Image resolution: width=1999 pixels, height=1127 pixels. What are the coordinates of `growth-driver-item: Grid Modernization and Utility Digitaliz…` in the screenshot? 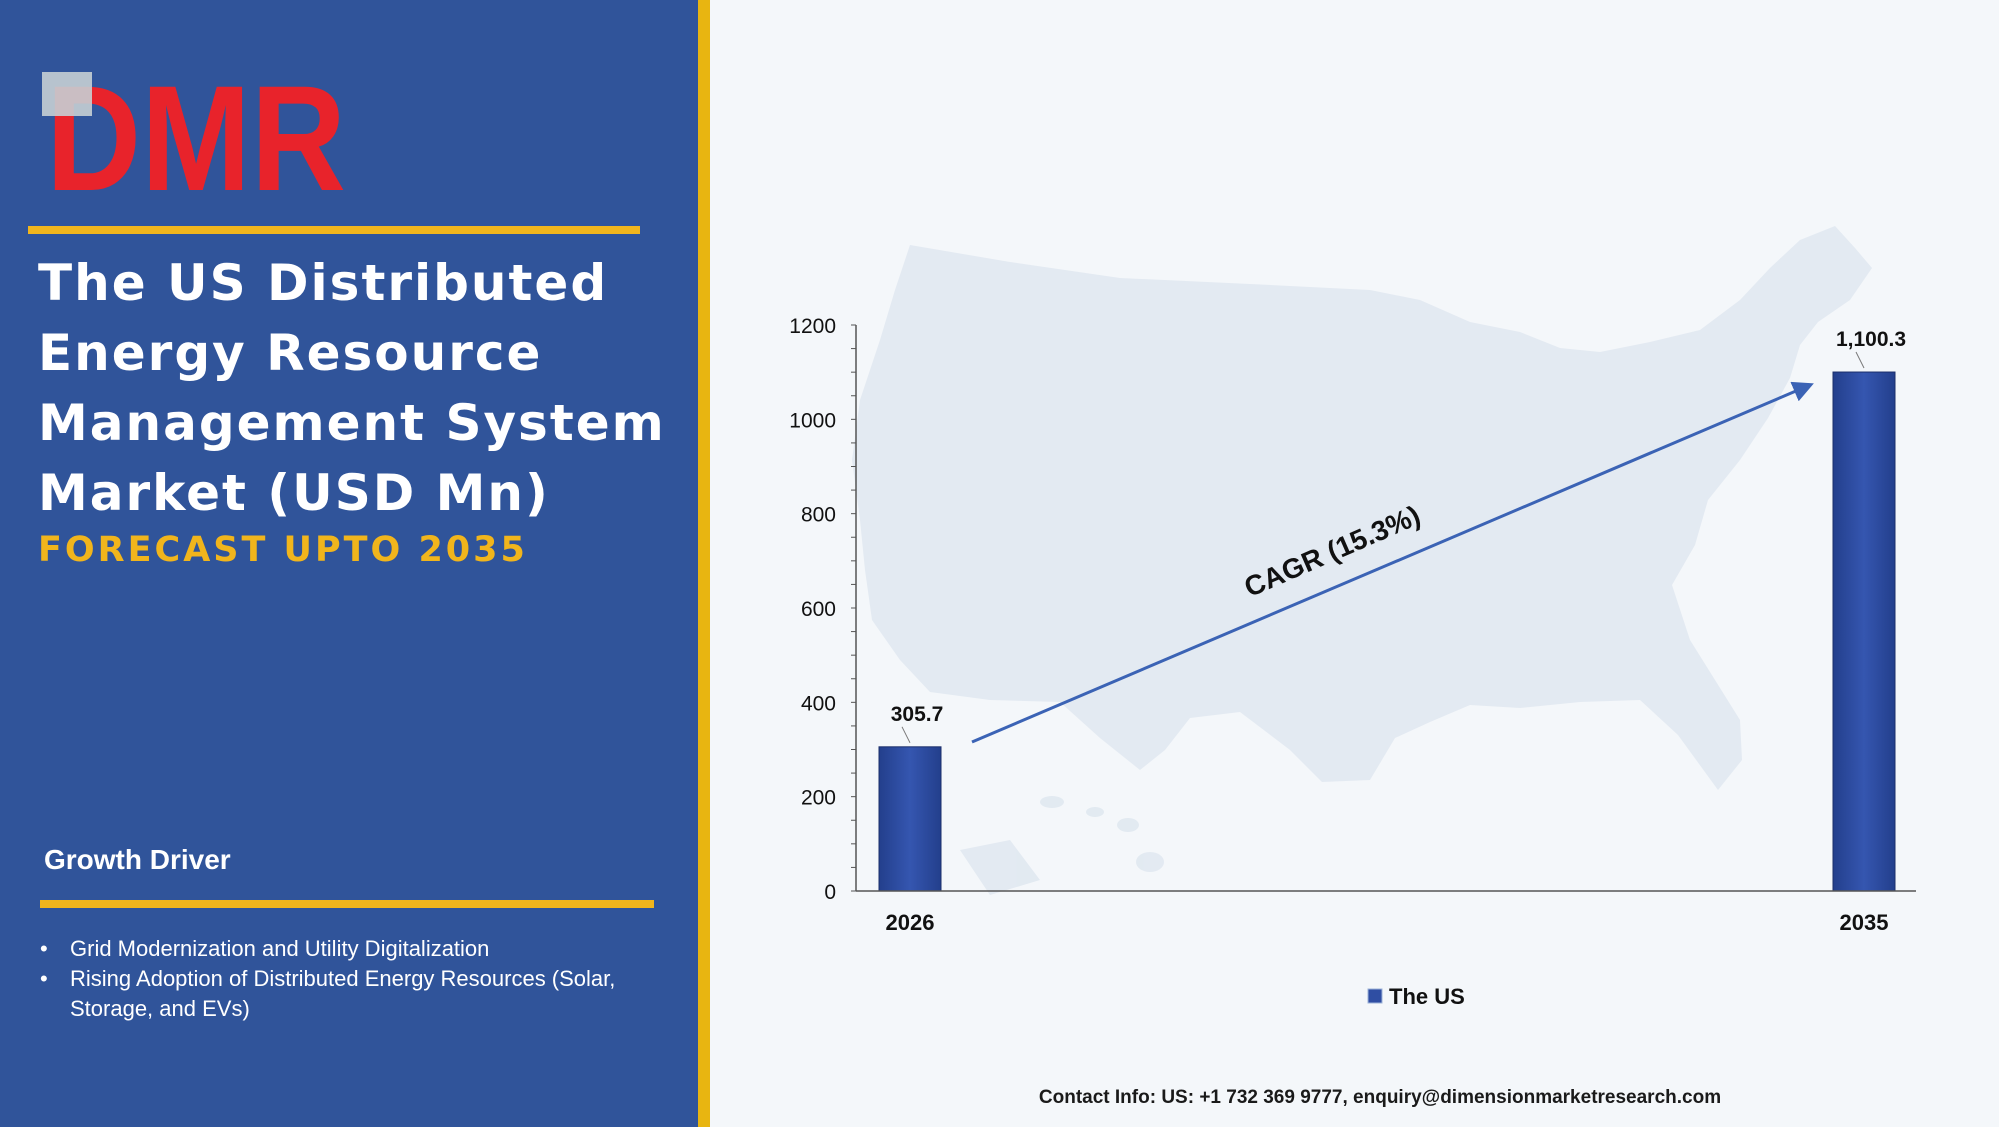 It's located at (350, 949).